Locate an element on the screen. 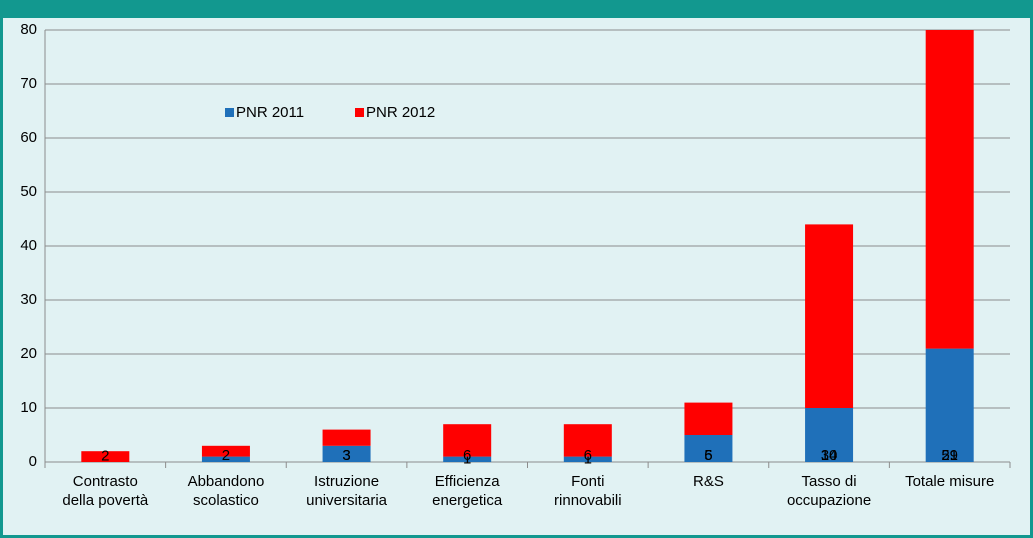 The width and height of the screenshot is (1033, 538). y-tick-label: 70 is located at coordinates (28, 83).